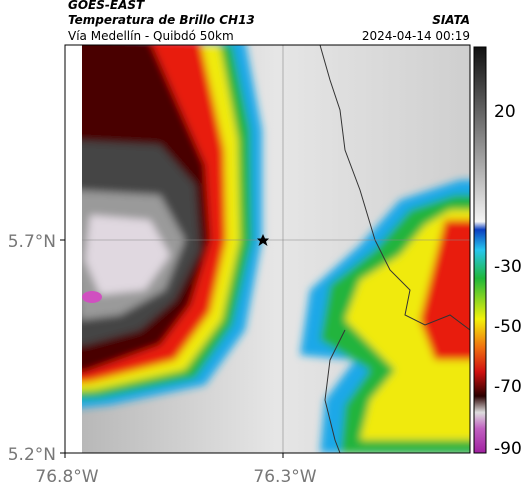 This screenshot has height=491, width=526. What do you see at coordinates (32, 455) in the screenshot?
I see `lat-label: 5.2°N` at bounding box center [32, 455].